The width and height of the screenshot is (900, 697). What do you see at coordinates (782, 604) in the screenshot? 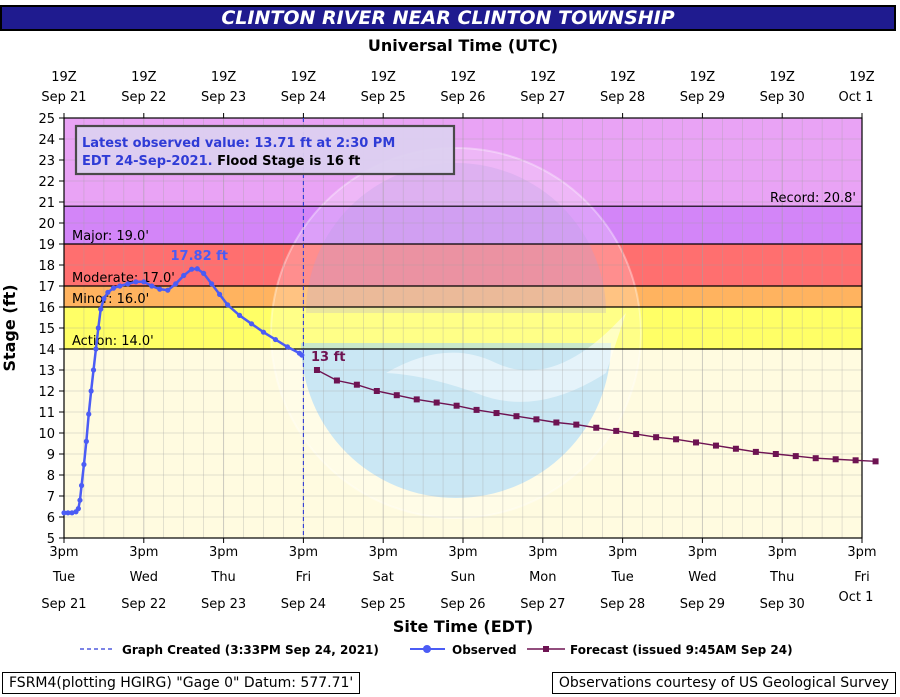
I see `x-tick-date: Sep 30` at bounding box center [782, 604].